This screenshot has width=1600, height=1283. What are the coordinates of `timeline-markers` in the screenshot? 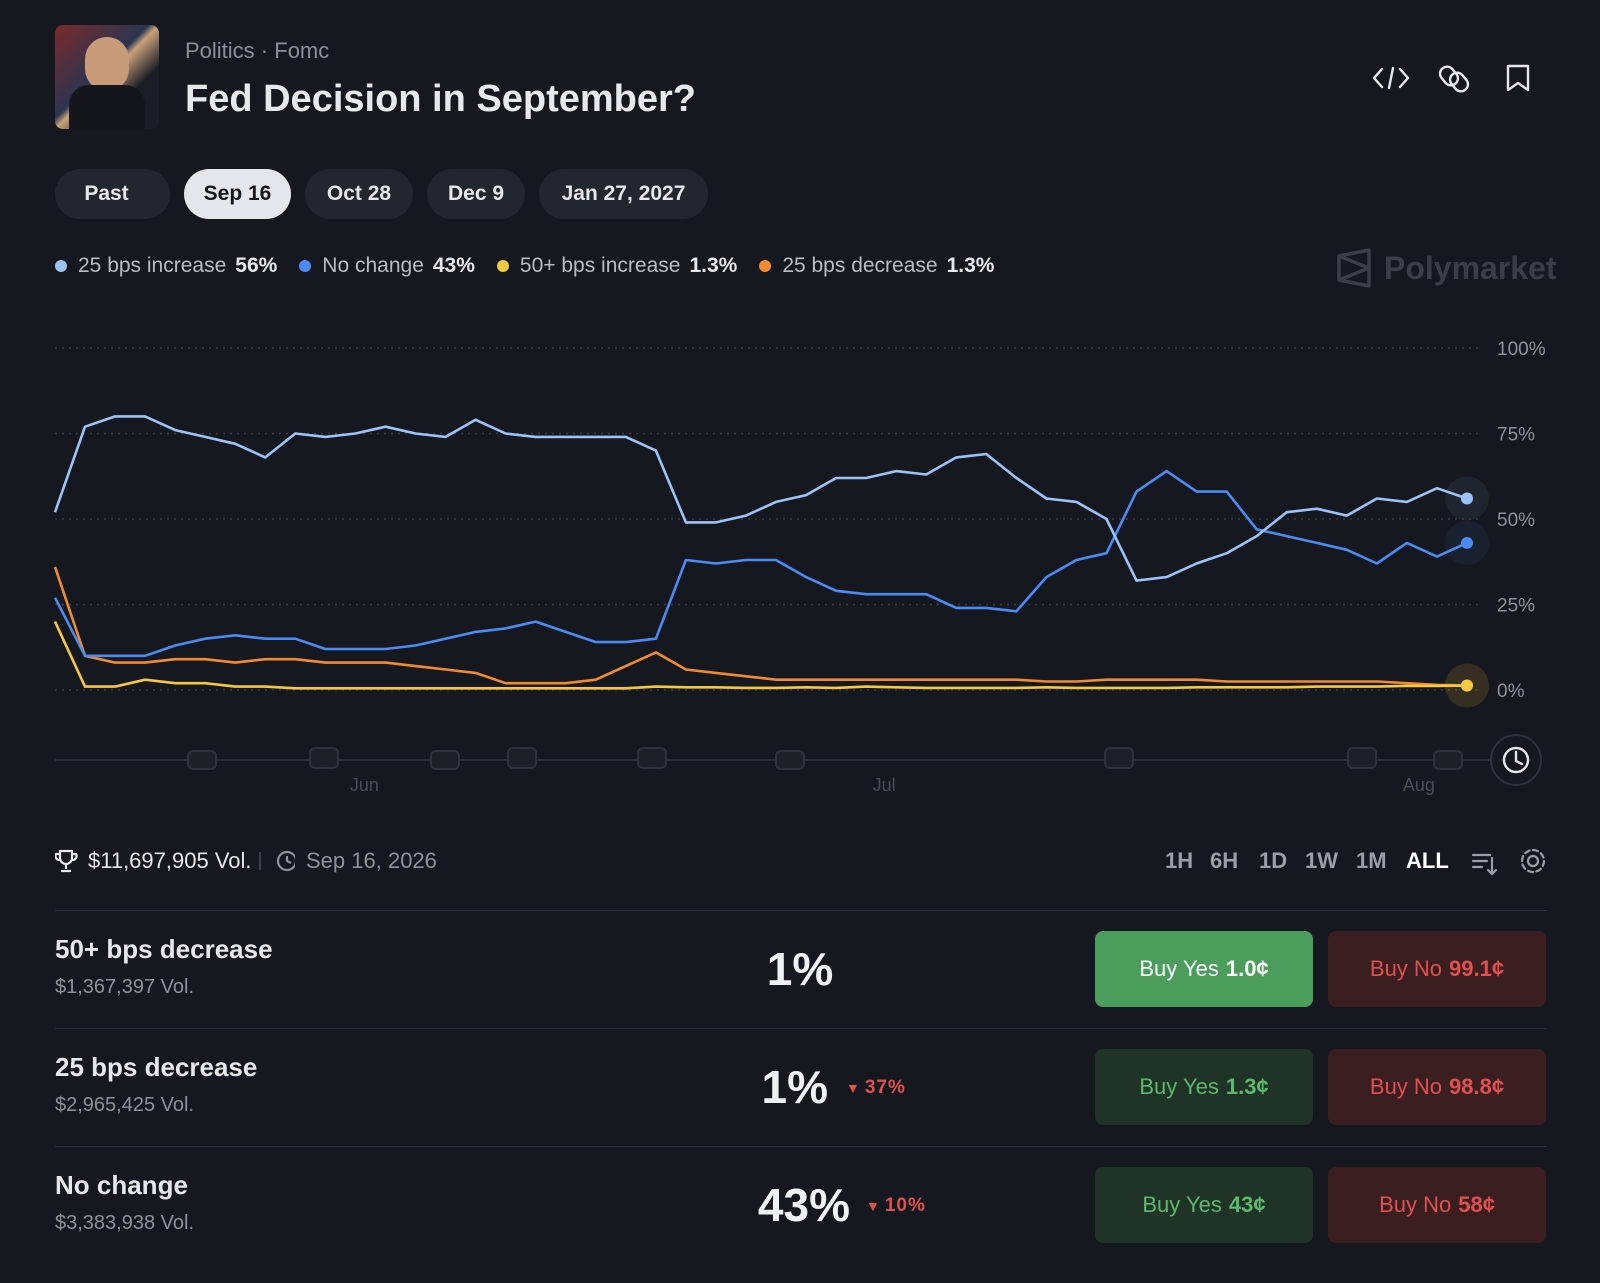 It's located at (825, 758).